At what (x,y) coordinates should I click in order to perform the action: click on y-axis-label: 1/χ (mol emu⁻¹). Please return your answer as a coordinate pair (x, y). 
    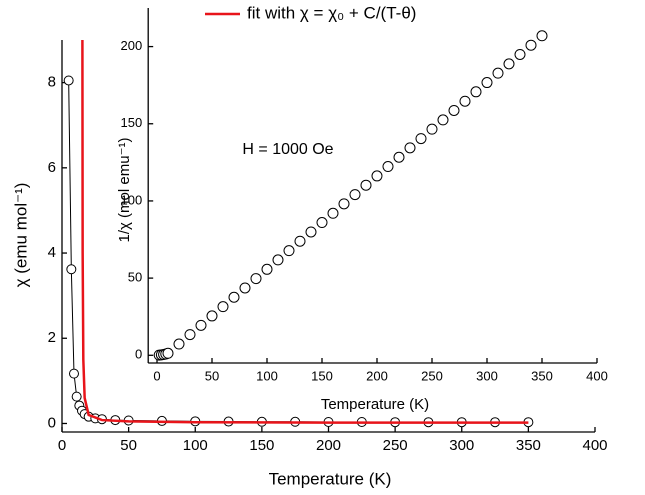
    Looking at the image, I should click on (124, 190).